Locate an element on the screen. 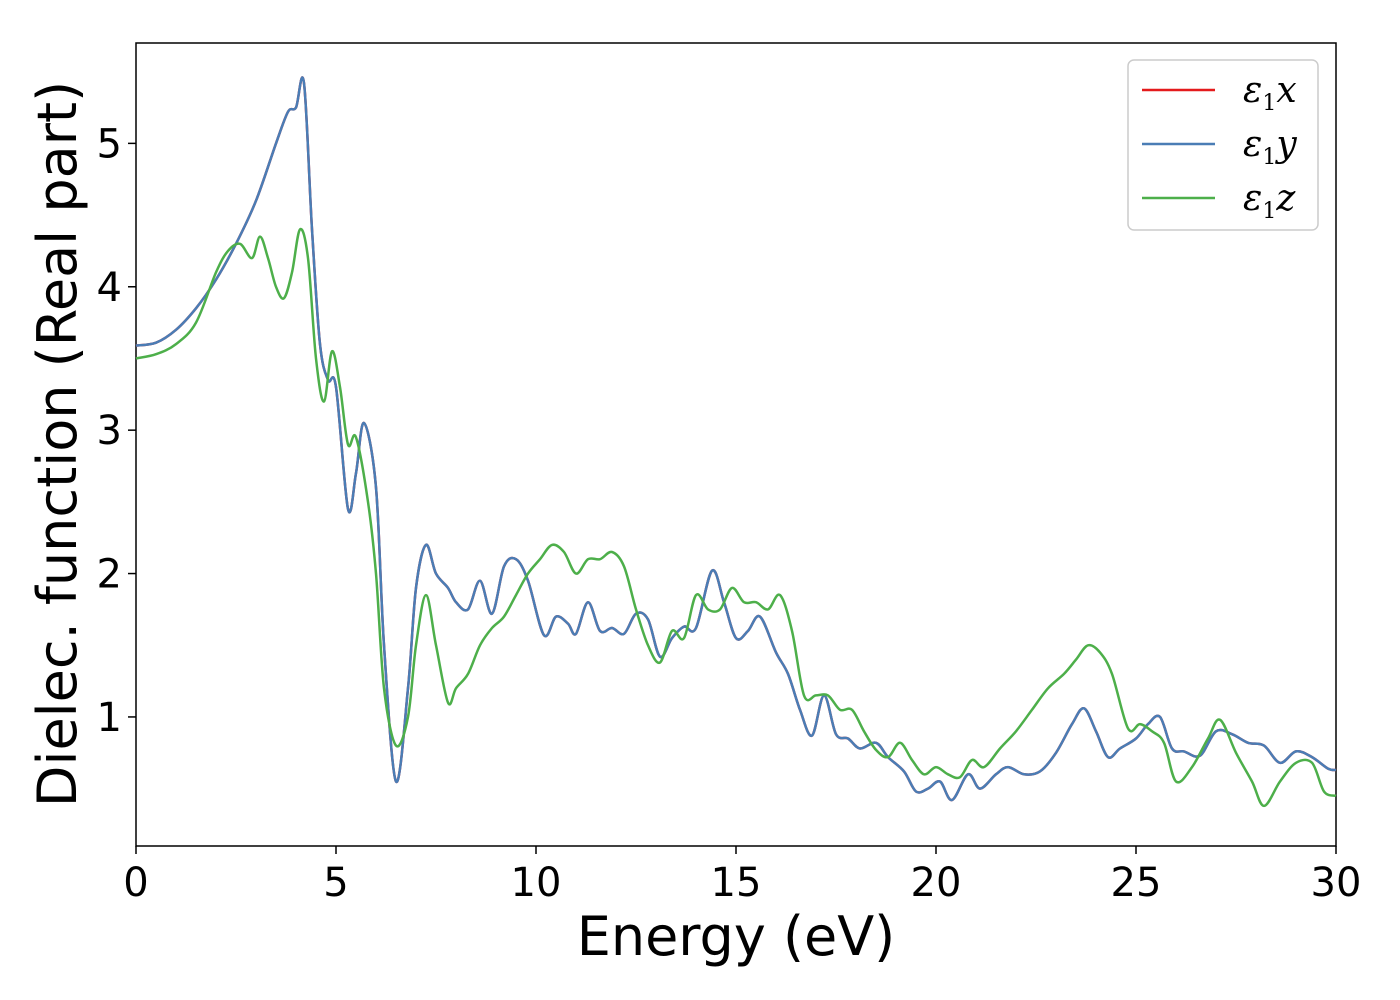 This screenshot has height=1000, width=1400. legend-label-1: ε1x is located at coordinates (1270, 93).